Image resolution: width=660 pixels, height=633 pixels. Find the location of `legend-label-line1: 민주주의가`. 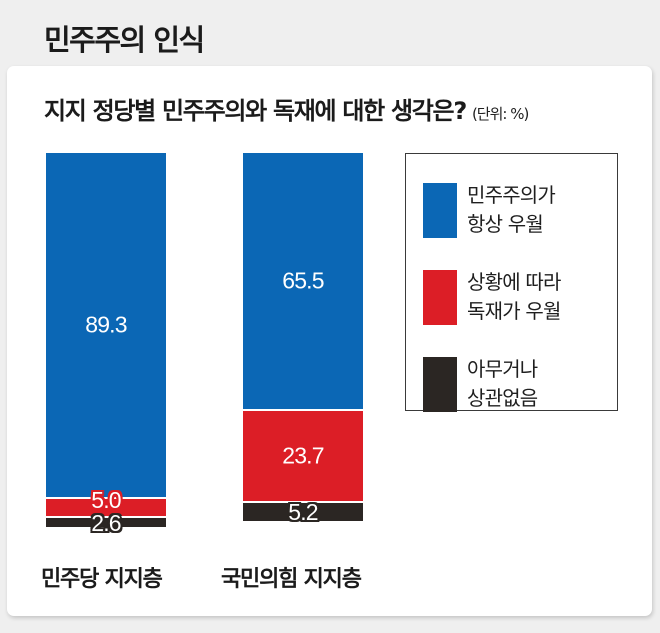

legend-label-line1: 민주주의가 is located at coordinates (511, 195).